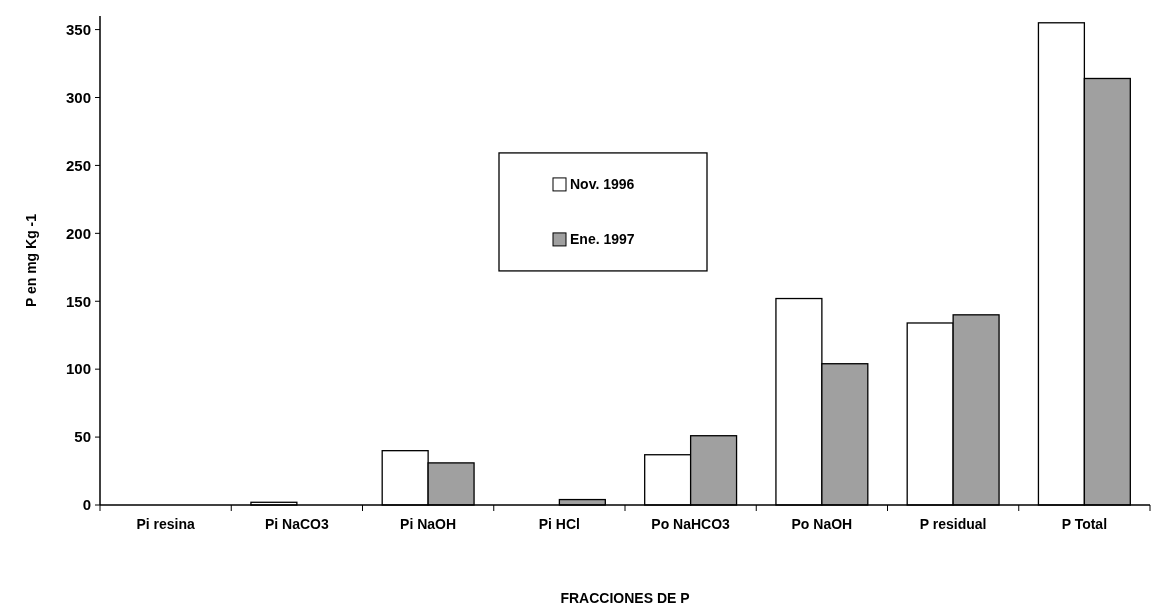 This screenshot has height=615, width=1164. What do you see at coordinates (1084, 524) in the screenshot?
I see `x-tick-label: P Total` at bounding box center [1084, 524].